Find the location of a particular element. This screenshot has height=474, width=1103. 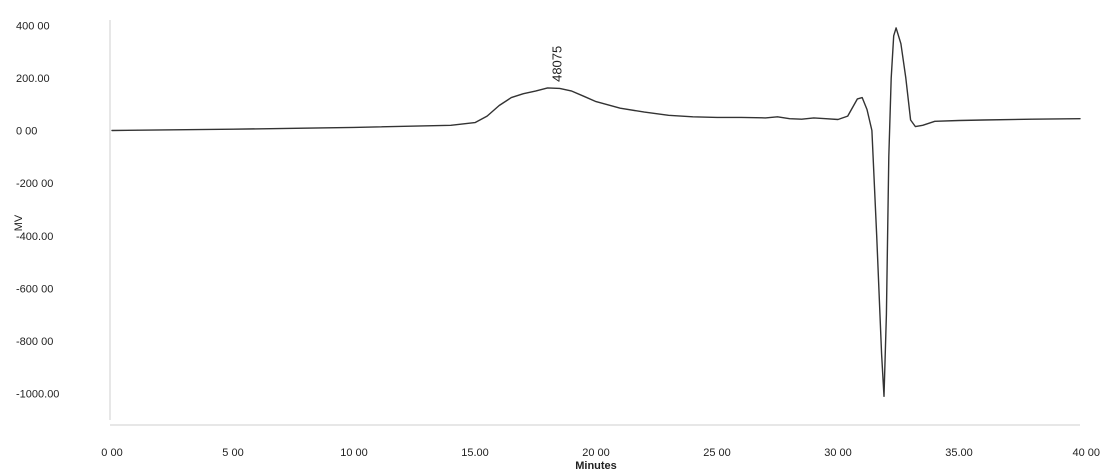

y-tick-label: -800 00 is located at coordinates (34, 342).